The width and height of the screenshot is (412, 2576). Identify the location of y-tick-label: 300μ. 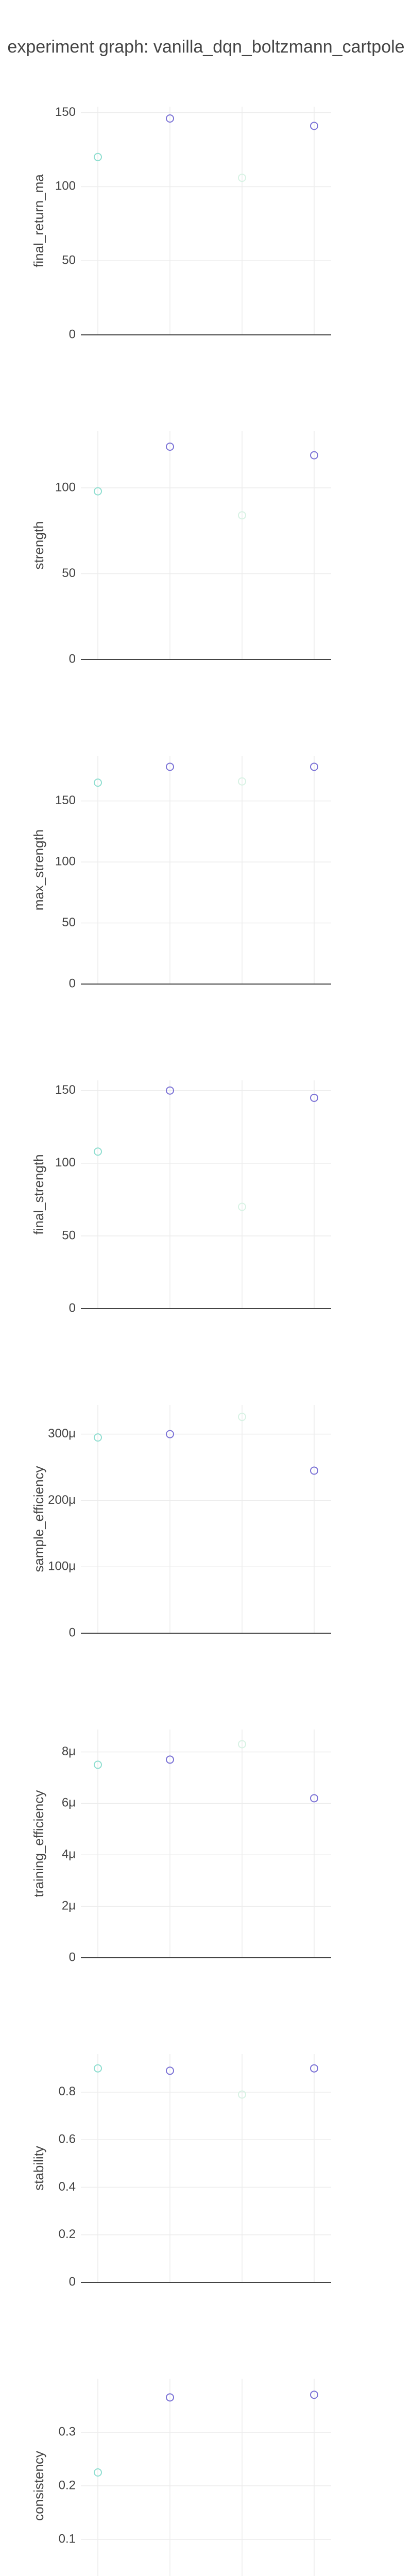
(62, 1433).